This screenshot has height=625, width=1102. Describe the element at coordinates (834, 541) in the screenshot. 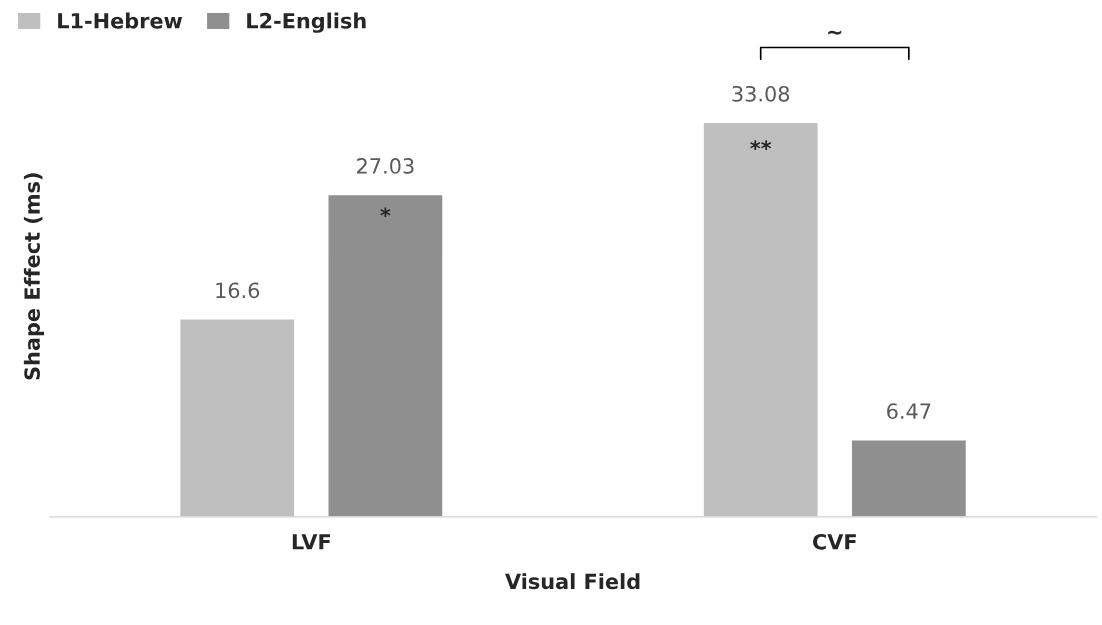

I see `x-tick-label: CVF` at that location.